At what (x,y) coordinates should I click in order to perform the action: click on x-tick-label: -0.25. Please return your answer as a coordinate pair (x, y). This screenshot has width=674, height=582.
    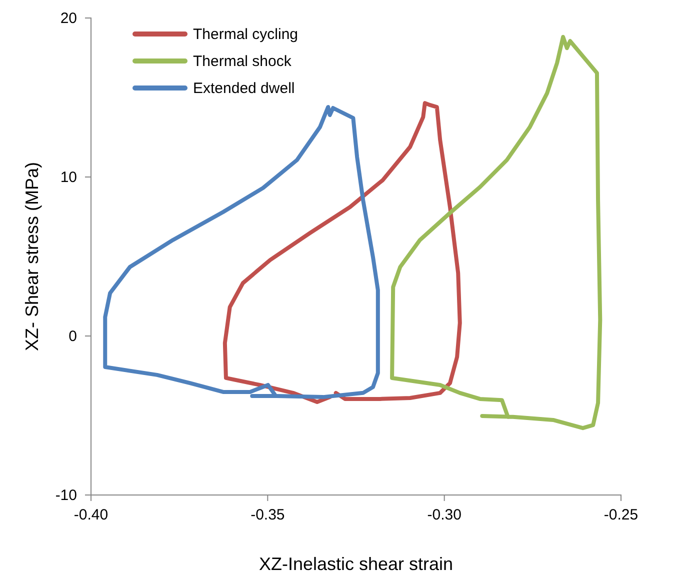
    Looking at the image, I should click on (621, 515).